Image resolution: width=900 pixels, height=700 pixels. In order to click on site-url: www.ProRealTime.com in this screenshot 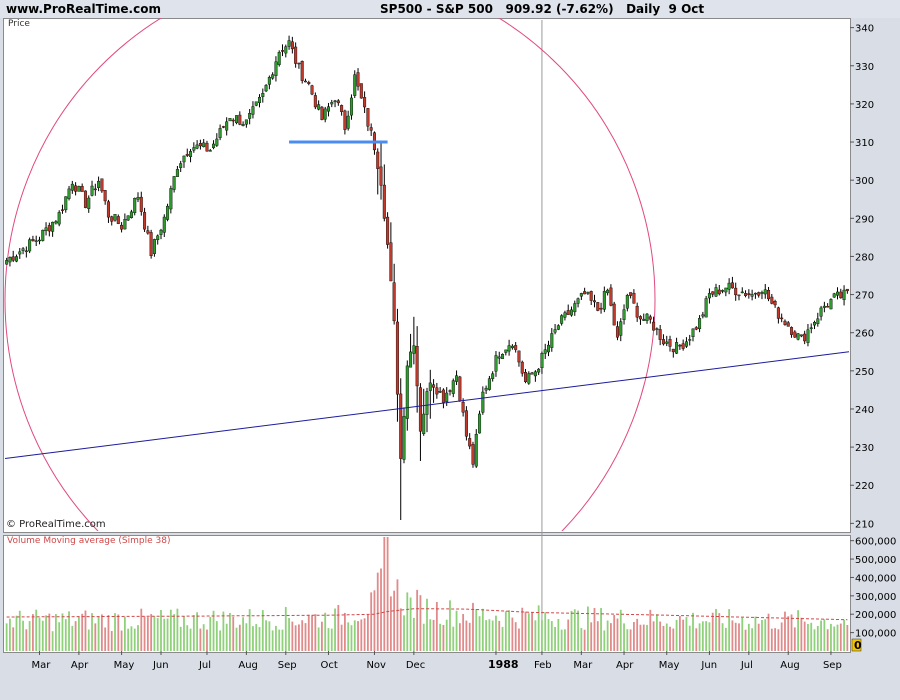, I will do `click(83, 9)`.